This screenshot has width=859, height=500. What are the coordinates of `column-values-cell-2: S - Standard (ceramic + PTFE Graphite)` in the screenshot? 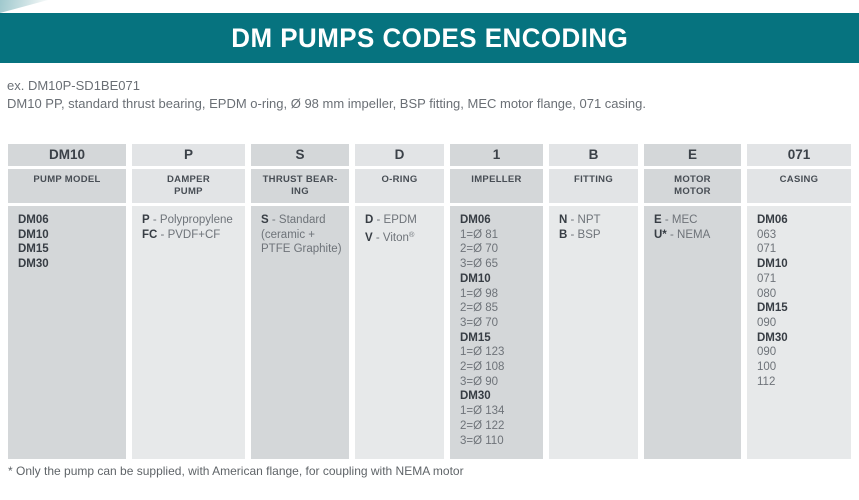 It's located at (300, 332).